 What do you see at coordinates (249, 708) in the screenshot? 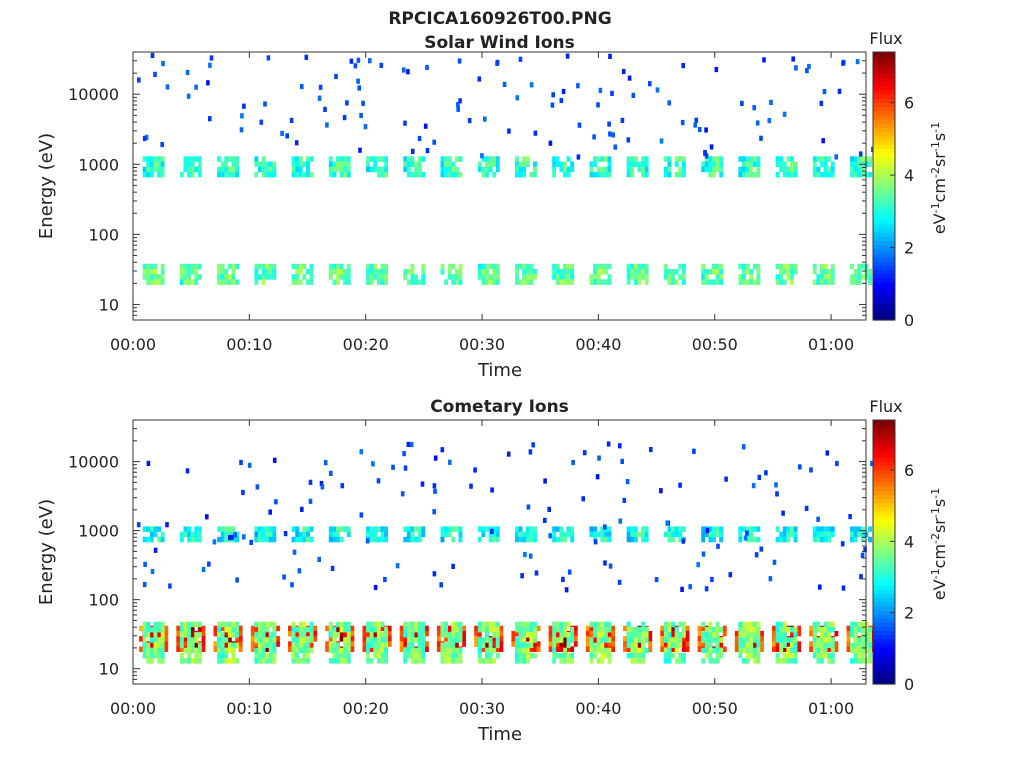
I see `x-tick-label: 00:10` at bounding box center [249, 708].